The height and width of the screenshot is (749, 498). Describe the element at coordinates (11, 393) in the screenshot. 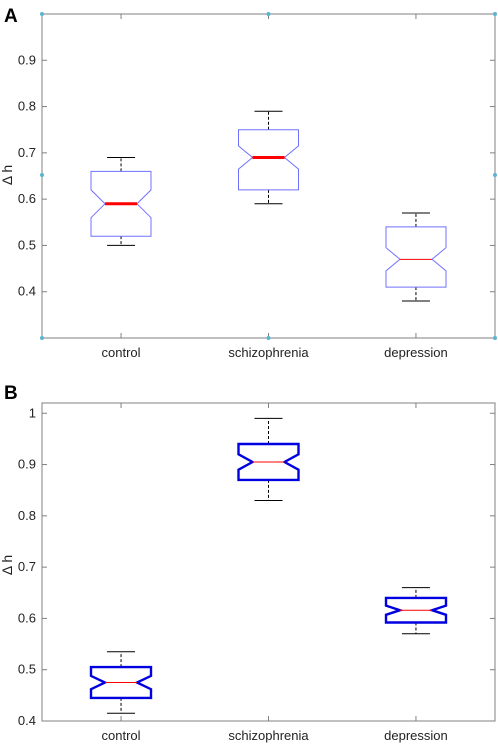

I see `panel-b-letter: B` at that location.